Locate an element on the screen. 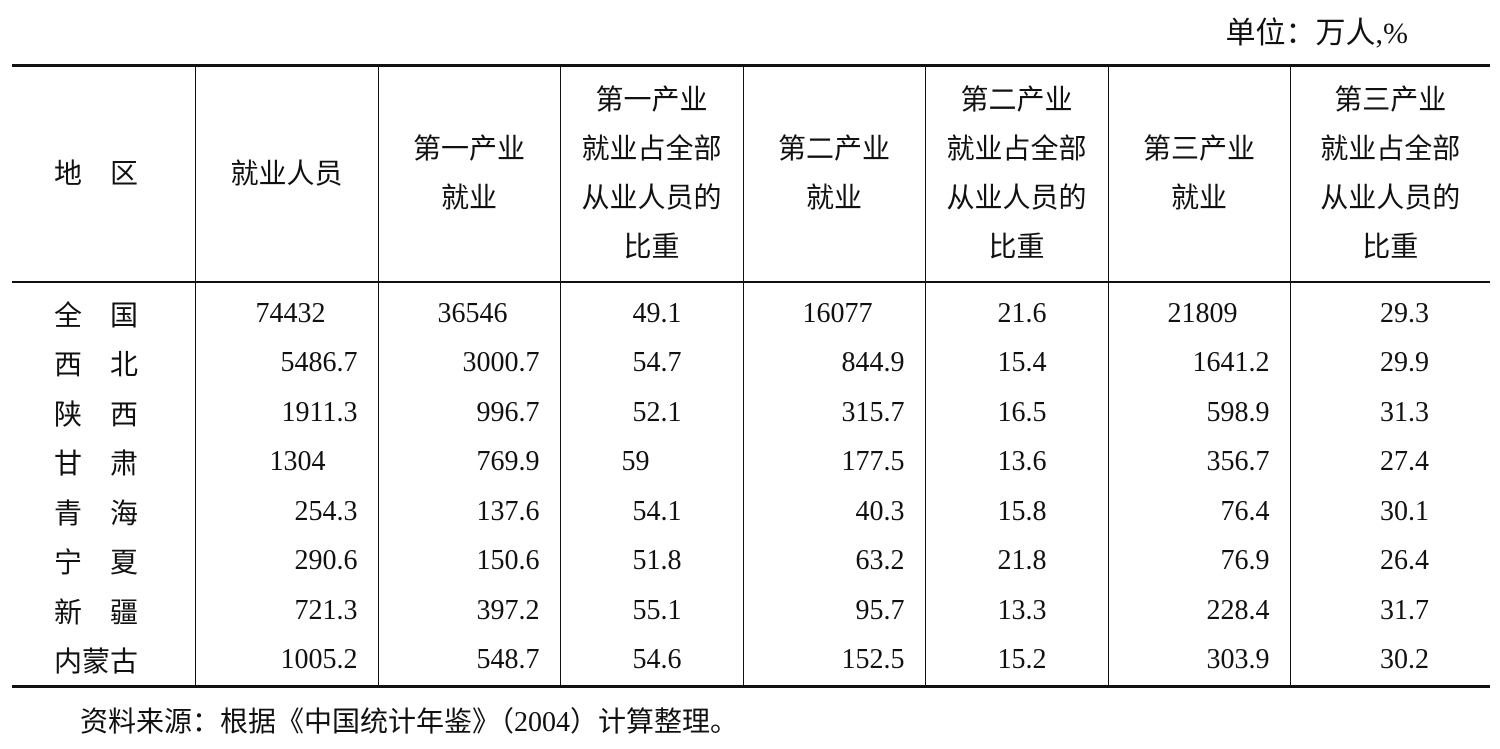 The height and width of the screenshot is (749, 1500). value-cell: 15.2 is located at coordinates (1016, 661).